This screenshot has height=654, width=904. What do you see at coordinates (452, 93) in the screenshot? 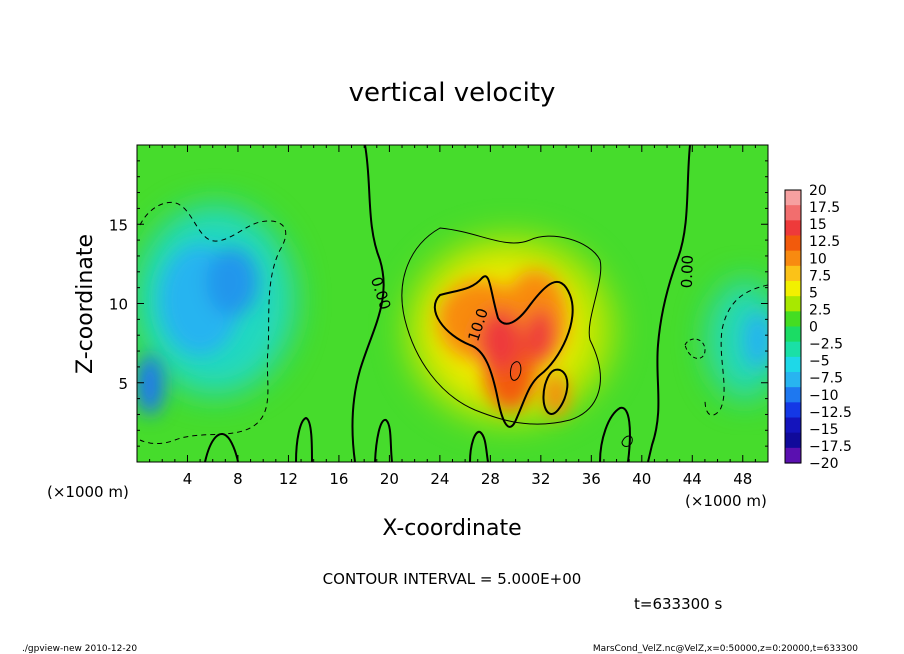
I see `chart-title: vertical velocity` at bounding box center [452, 93].